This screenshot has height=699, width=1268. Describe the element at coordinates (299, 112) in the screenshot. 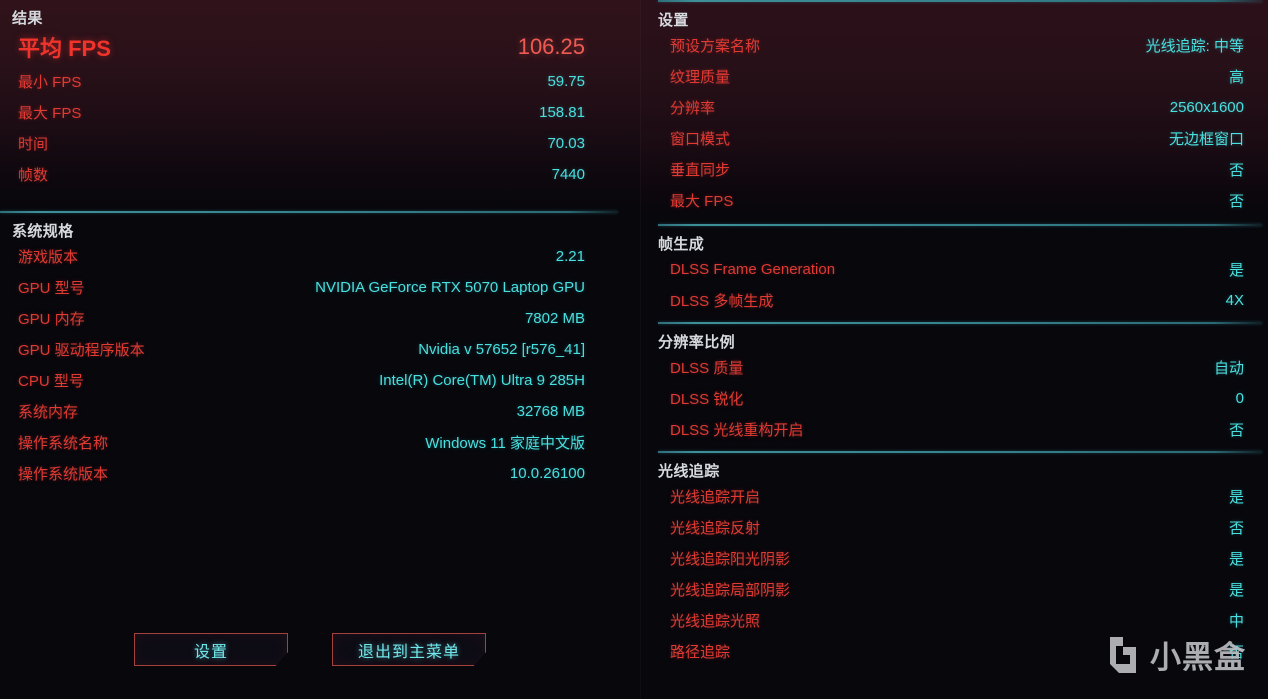

I see `result-row: 最大 FPS 158.81` at that location.